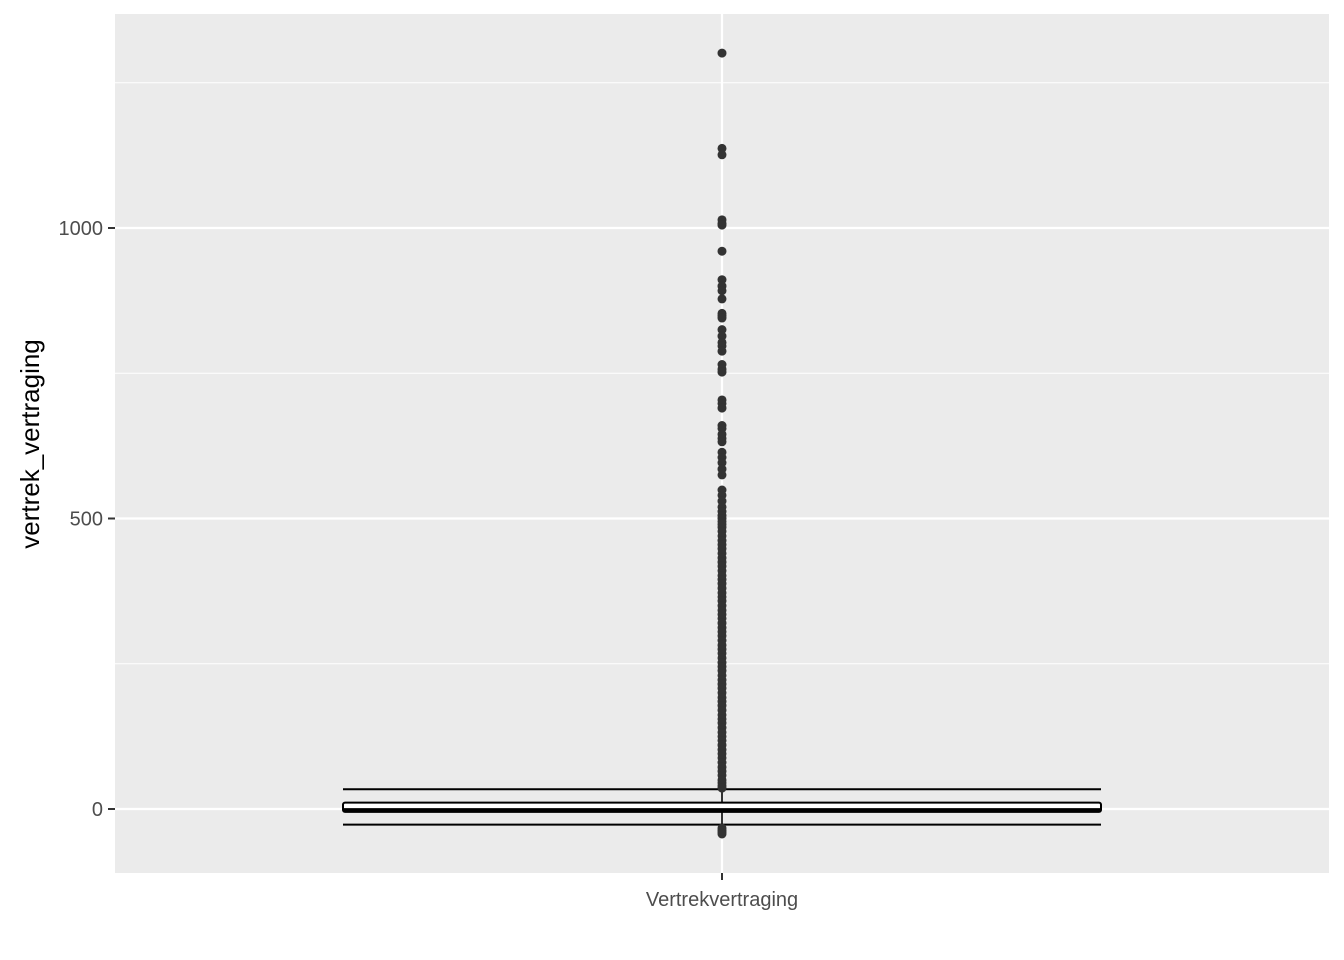  Describe the element at coordinates (30, 444) in the screenshot. I see `y-axis-title: vertrek_vertraging` at that location.